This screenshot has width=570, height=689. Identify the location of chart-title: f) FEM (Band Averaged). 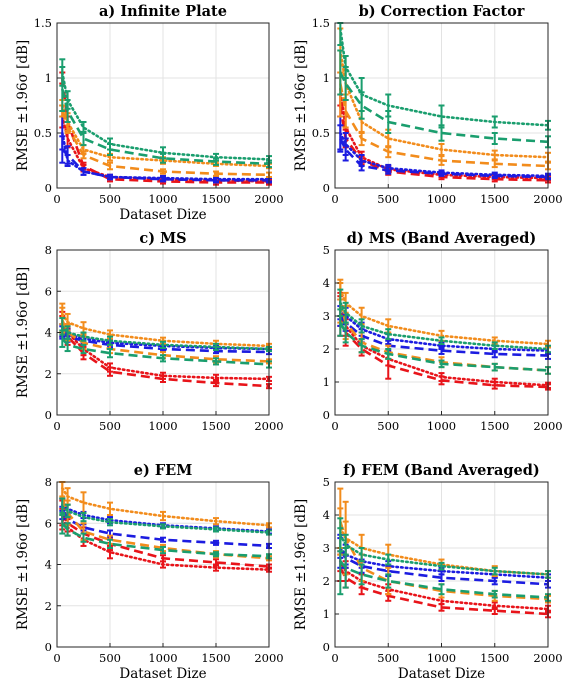
(441, 470).